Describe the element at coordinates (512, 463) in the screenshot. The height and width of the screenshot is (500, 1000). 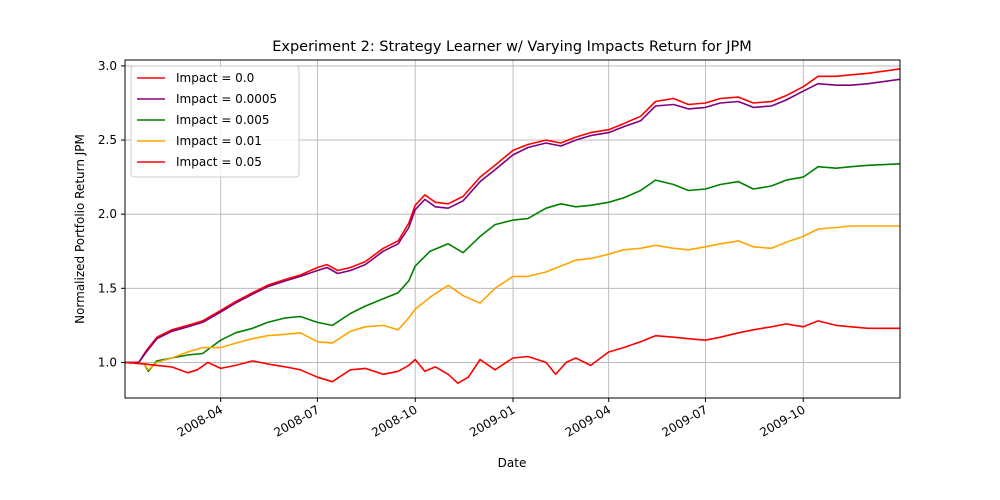
I see `x-axis-title: Date` at that location.